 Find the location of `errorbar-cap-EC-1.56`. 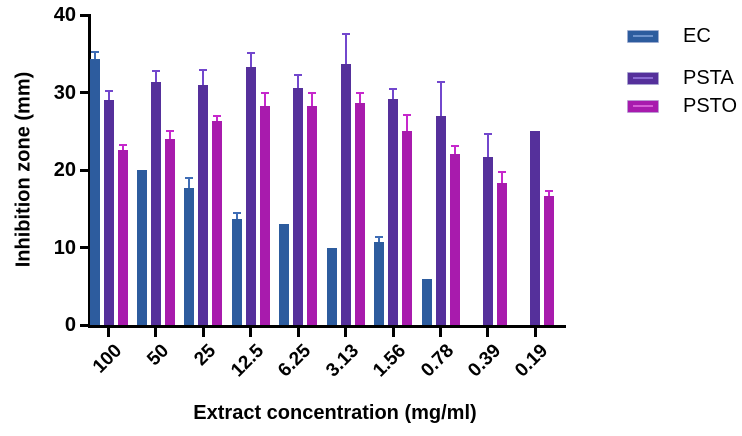

errorbar-cap-EC-1.56 is located at coordinates (379, 237).